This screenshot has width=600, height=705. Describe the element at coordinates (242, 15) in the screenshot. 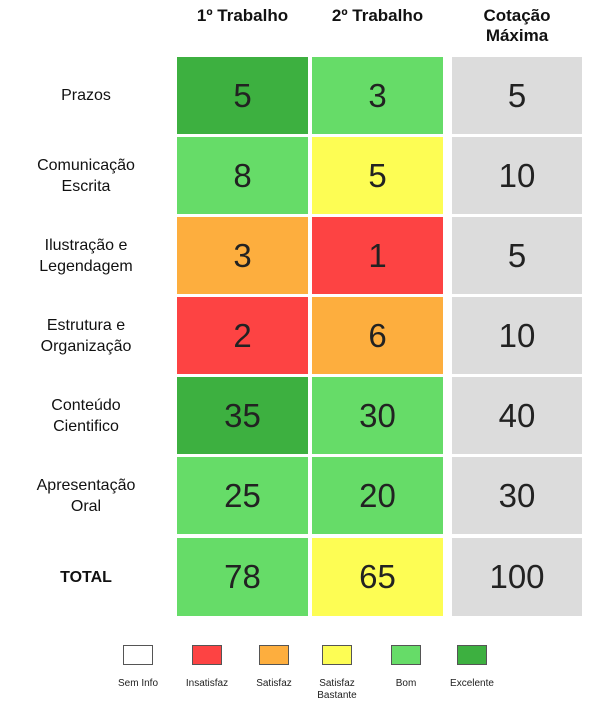

I see `column-header: 1º Trabalho` at that location.